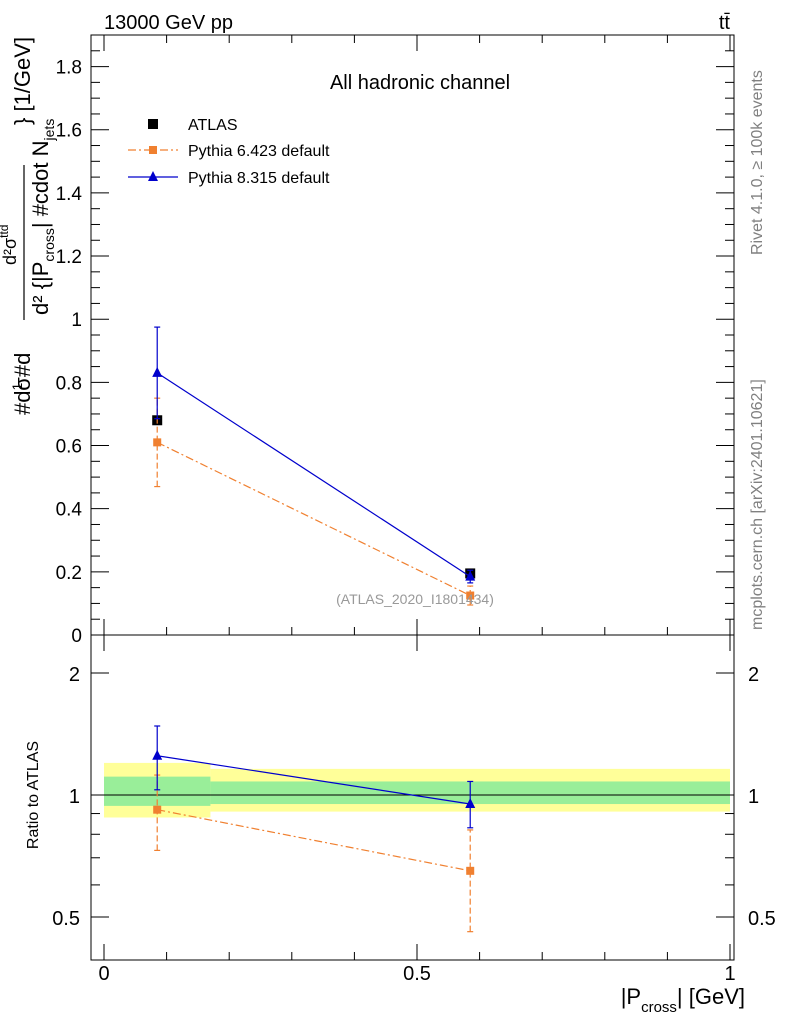  I want to click on ratio-ytick-label: 0.5, so click(66, 919).